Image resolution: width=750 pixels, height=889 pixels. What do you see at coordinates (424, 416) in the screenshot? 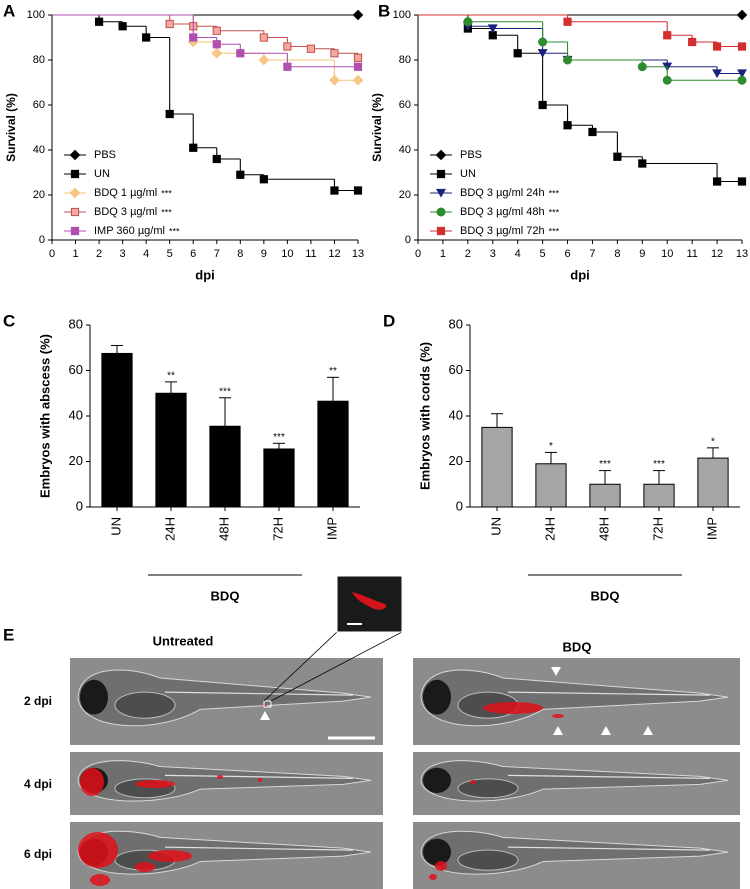
I see `y-axis-title: Embryos with cords (%)` at bounding box center [424, 416].